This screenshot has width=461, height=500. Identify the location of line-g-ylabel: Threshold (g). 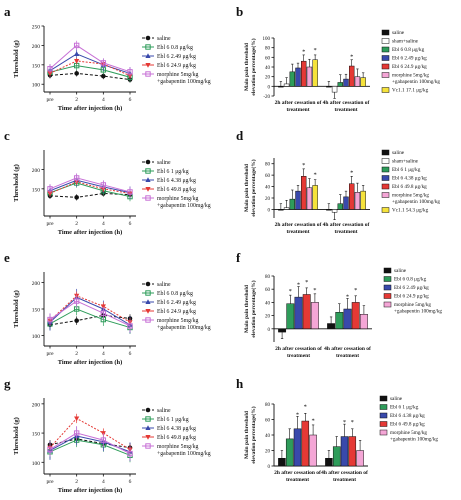
(16, 436).